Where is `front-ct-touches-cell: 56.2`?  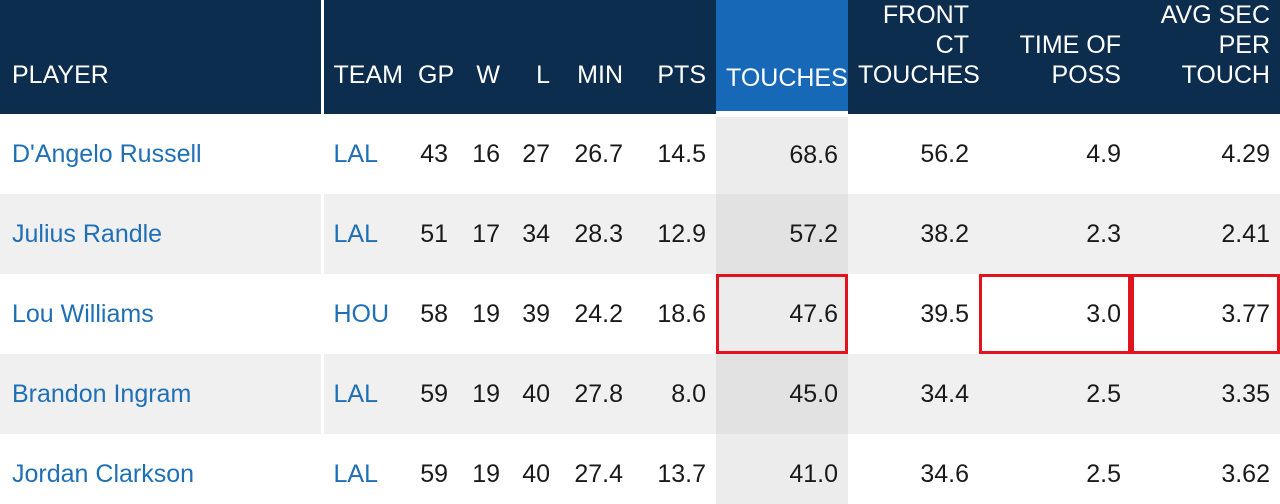 front-ct-touches-cell: 56.2 is located at coordinates (944, 153).